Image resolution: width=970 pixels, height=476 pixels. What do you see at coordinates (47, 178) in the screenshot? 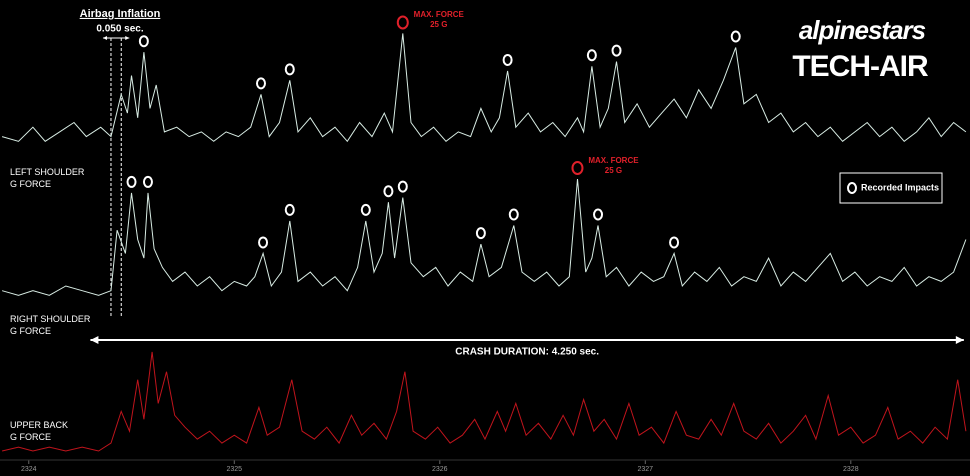
I see `series-label: LEFT SHOULDER G FORCE` at bounding box center [47, 178].